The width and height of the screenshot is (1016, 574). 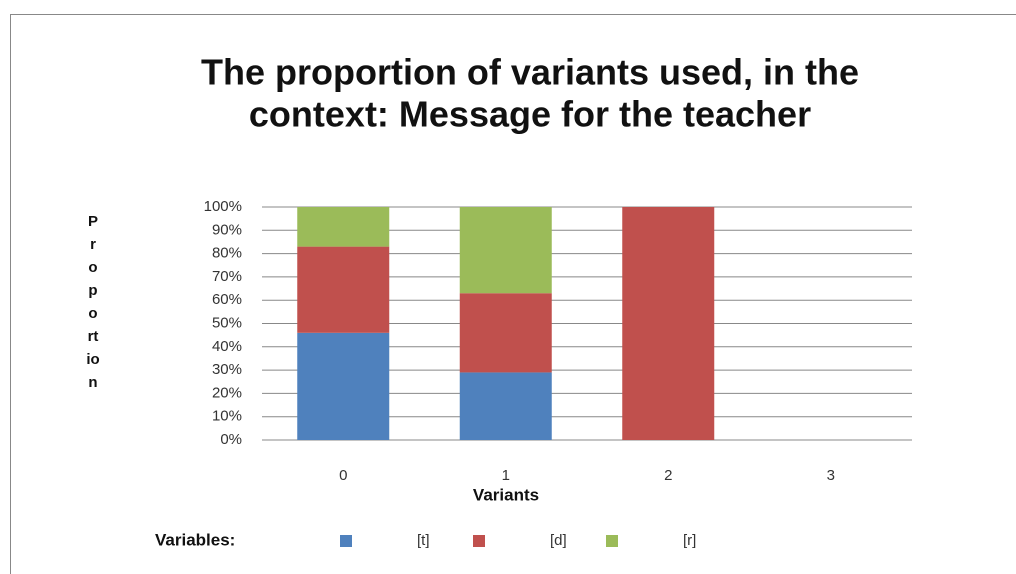 I want to click on chart-title: The proportion of variants used, in the, so click(x=530, y=72).